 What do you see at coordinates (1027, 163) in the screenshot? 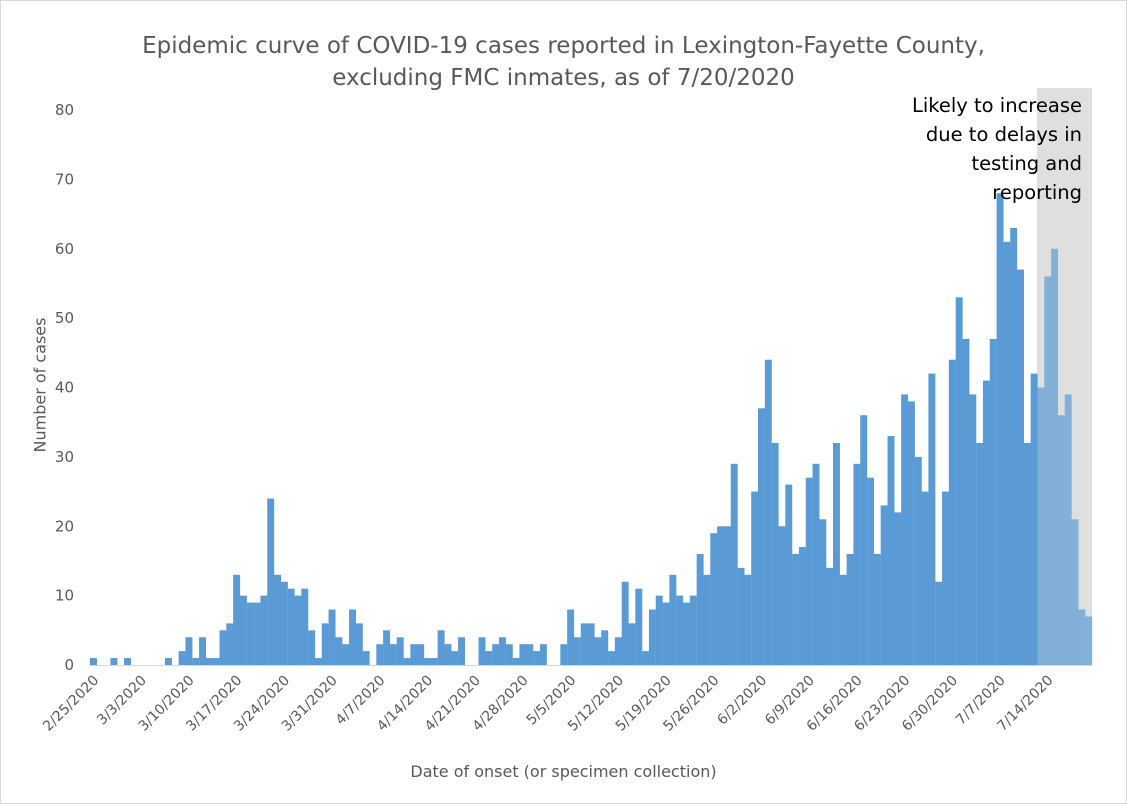
I see `annotation-line: testing and` at bounding box center [1027, 163].